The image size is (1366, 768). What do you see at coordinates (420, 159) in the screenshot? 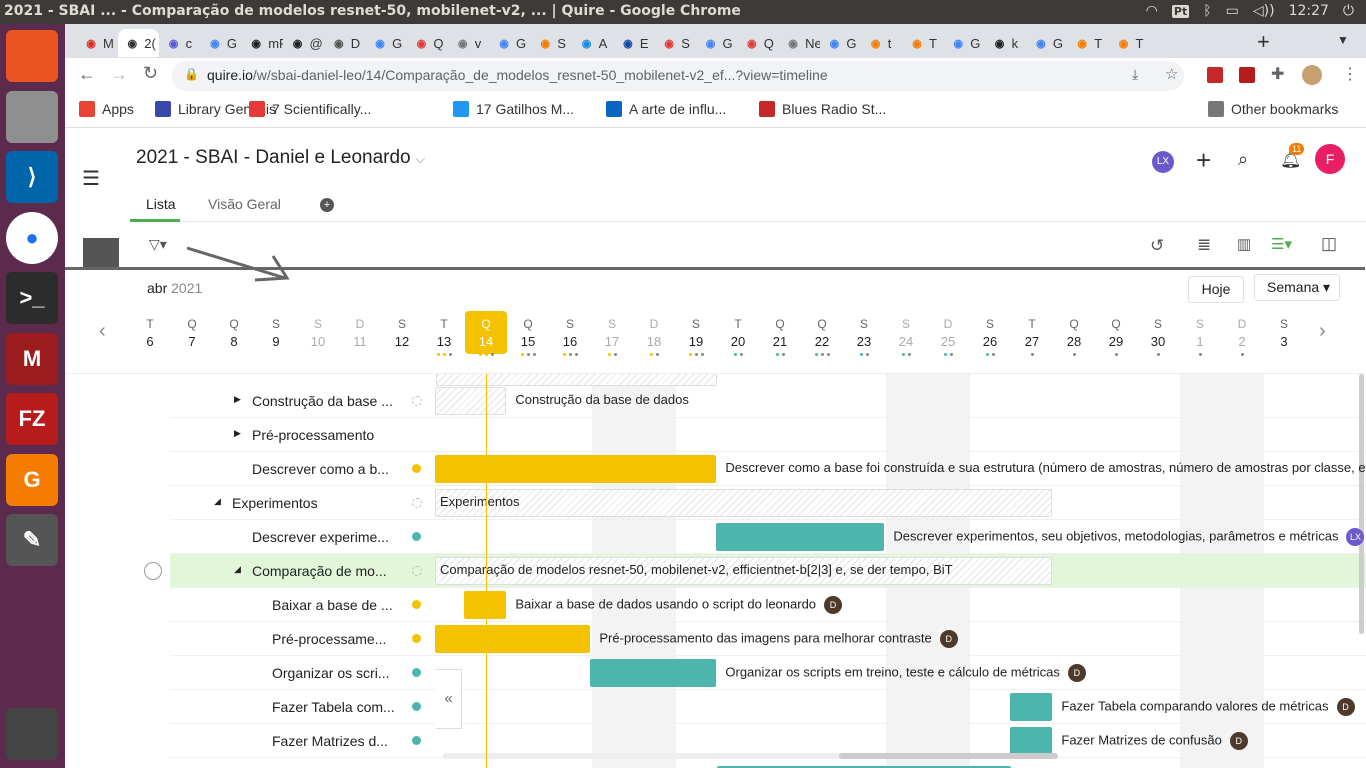
I see `chevron-down-icon: ⌵` at bounding box center [420, 159].